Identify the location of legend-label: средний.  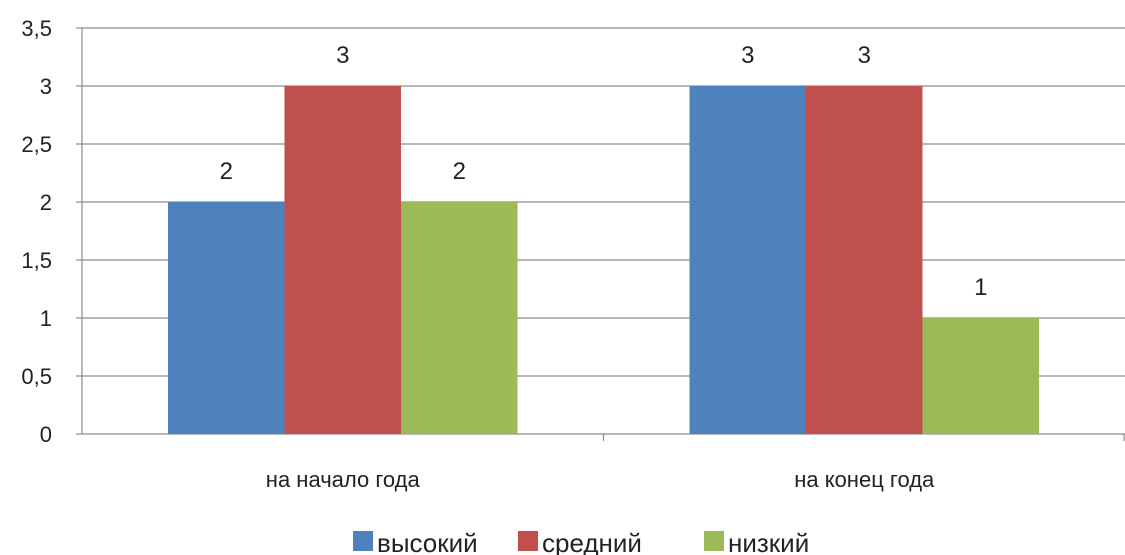
(592, 541).